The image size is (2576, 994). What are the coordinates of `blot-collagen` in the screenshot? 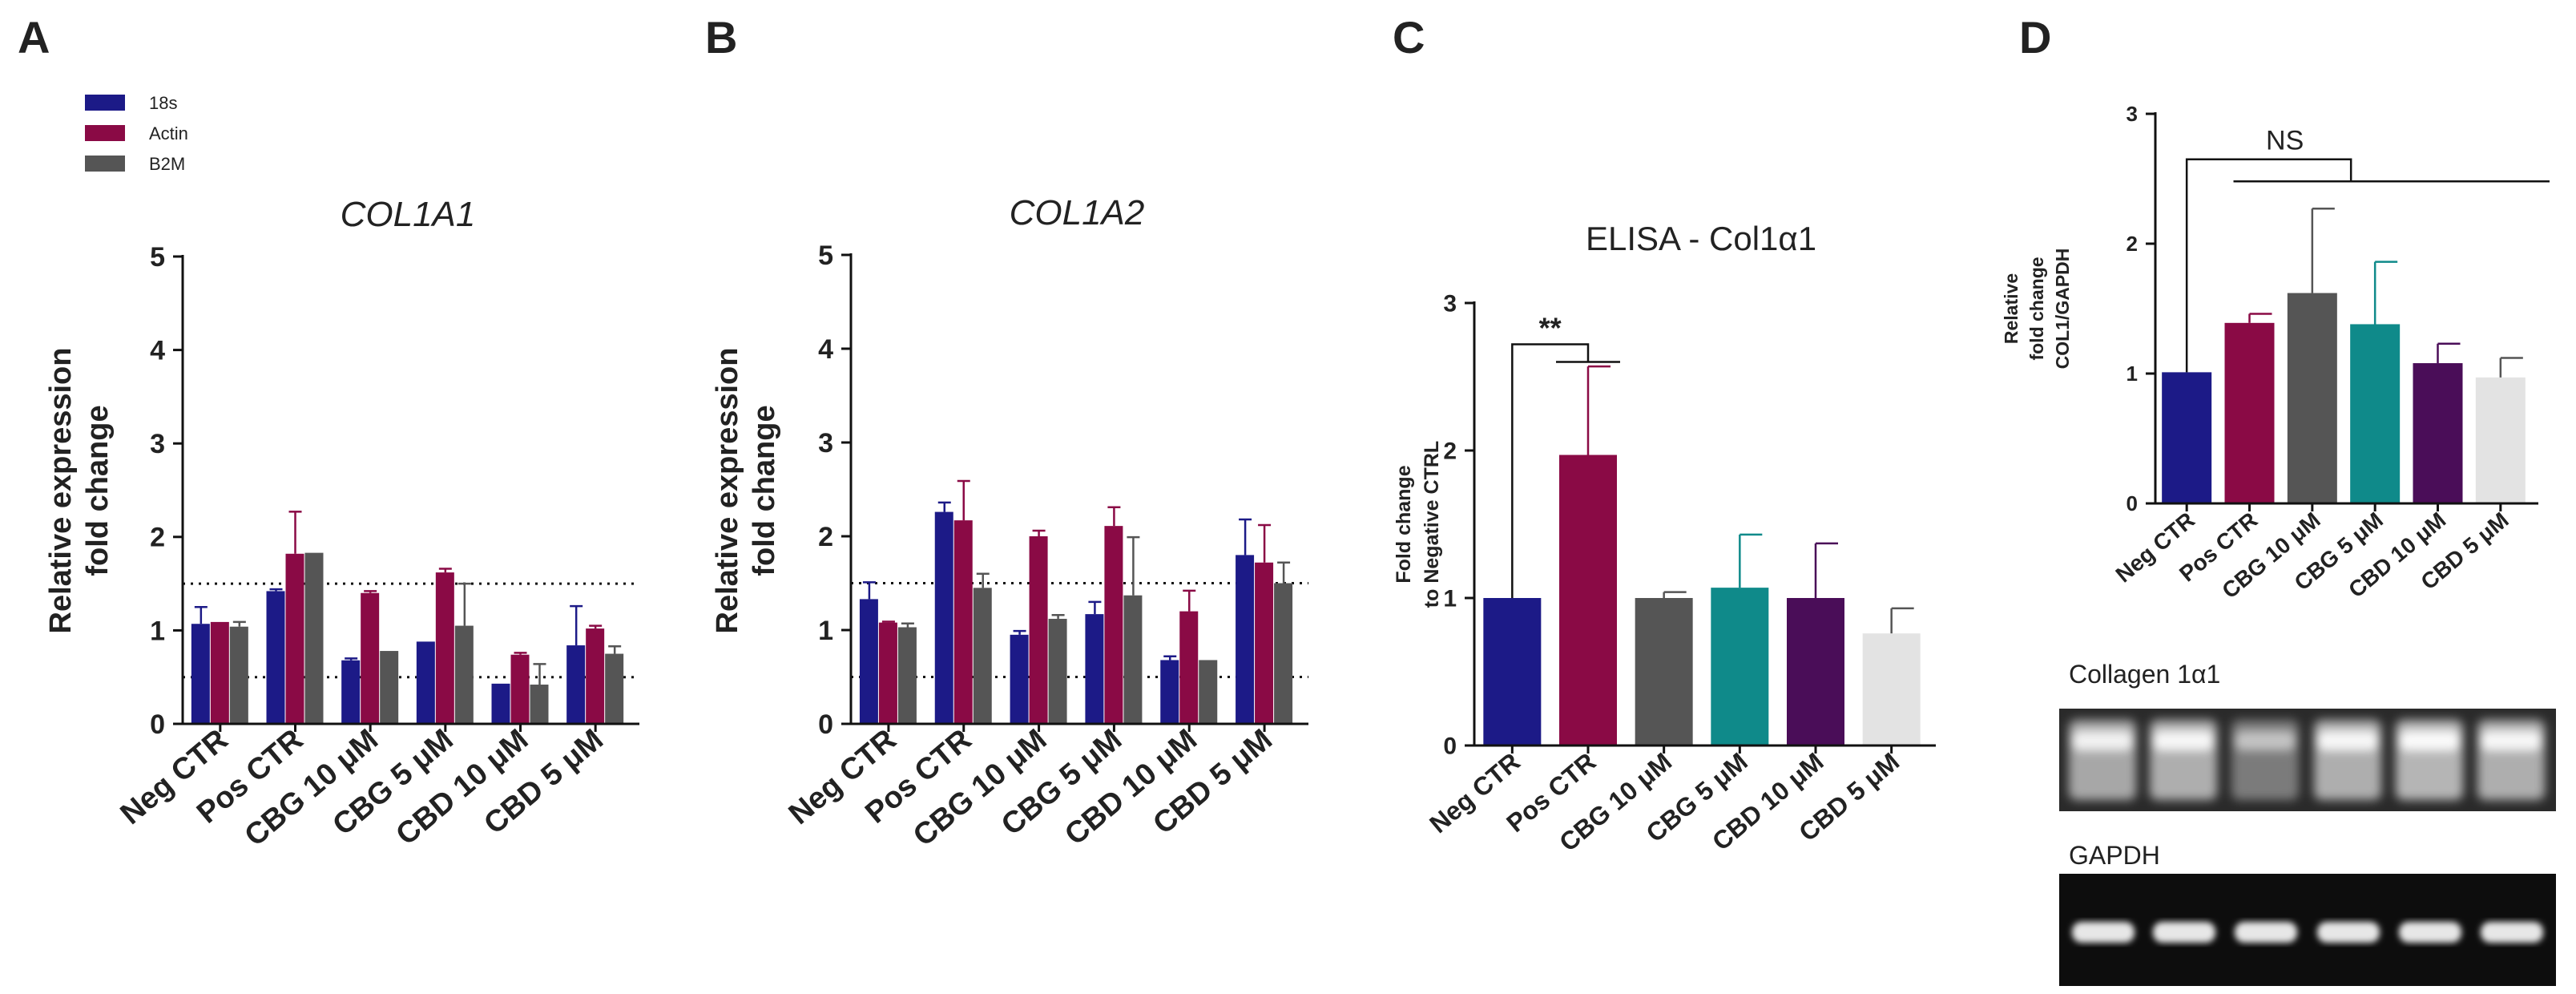 It's located at (2307, 760).